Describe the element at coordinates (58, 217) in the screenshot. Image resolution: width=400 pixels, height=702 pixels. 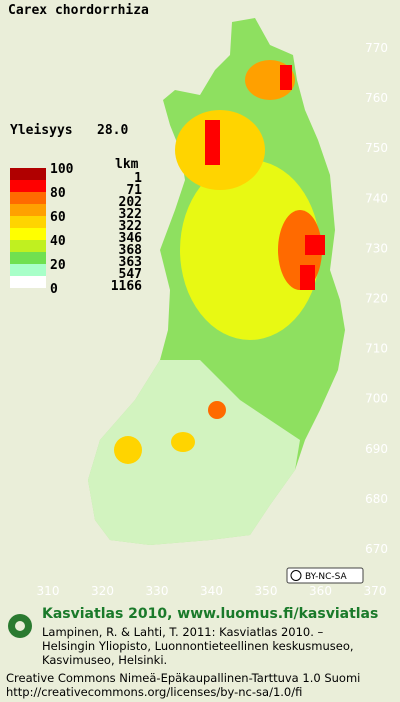
I see `legend-scale-label: 60` at that location.